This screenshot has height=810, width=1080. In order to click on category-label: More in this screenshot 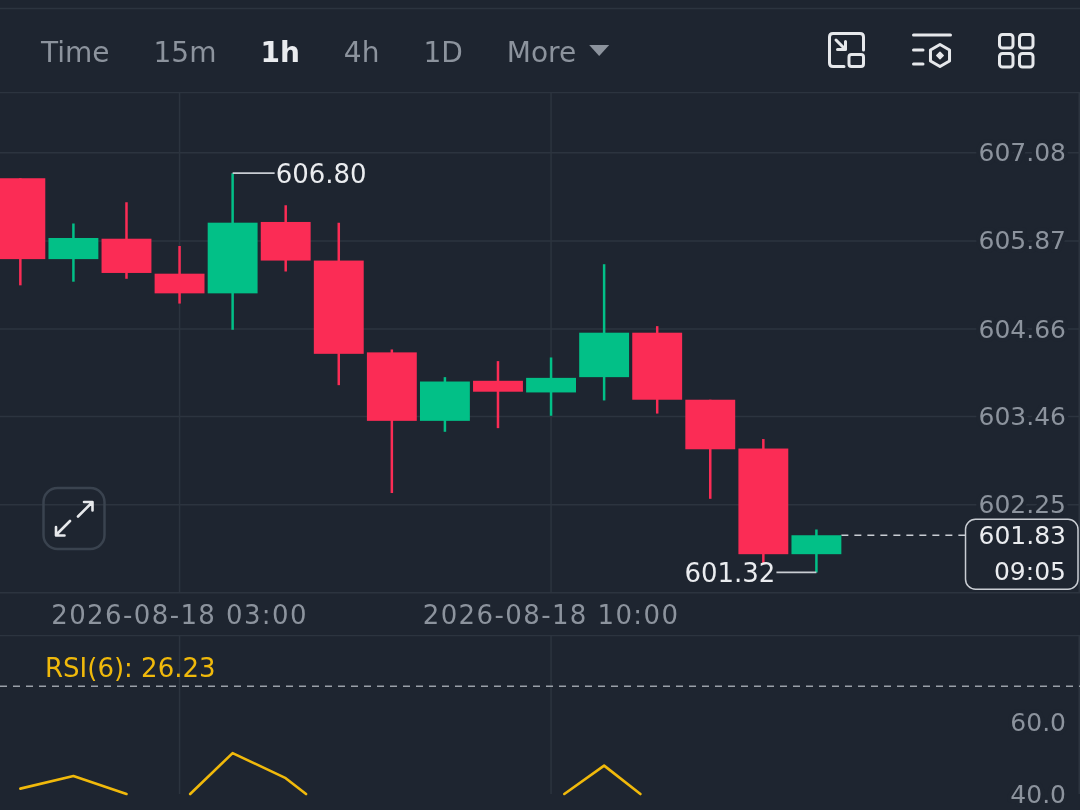, I will do `click(541, 52)`.